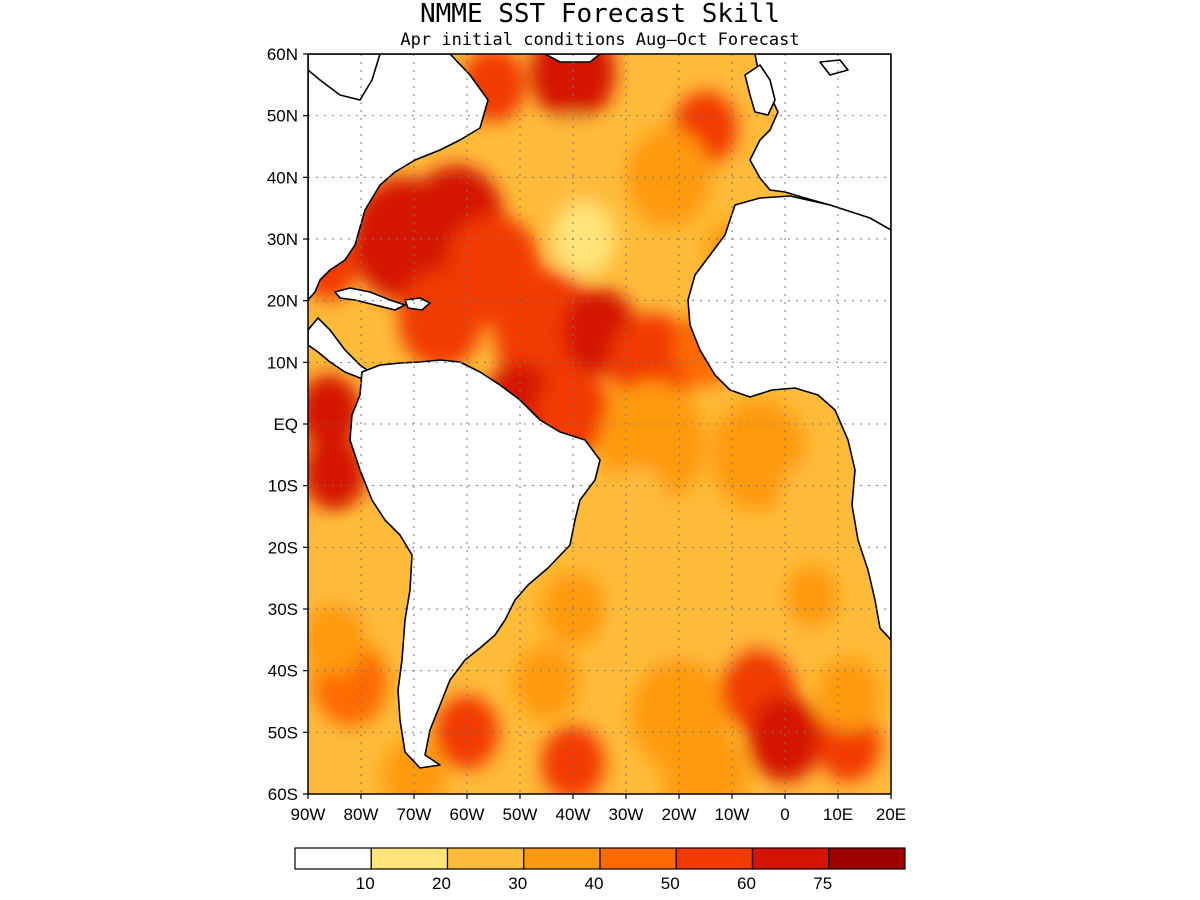 The image size is (1200, 900). I want to click on colorbar-level-label: 60, so click(746, 883).